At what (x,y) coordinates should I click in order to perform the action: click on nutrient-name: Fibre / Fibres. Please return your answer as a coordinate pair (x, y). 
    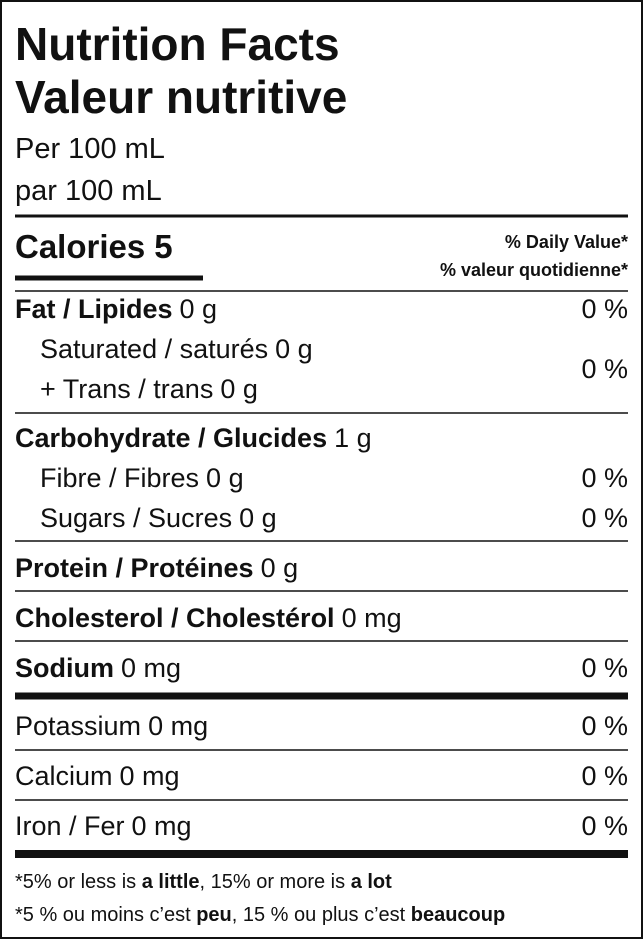
    Looking at the image, I should click on (119, 478).